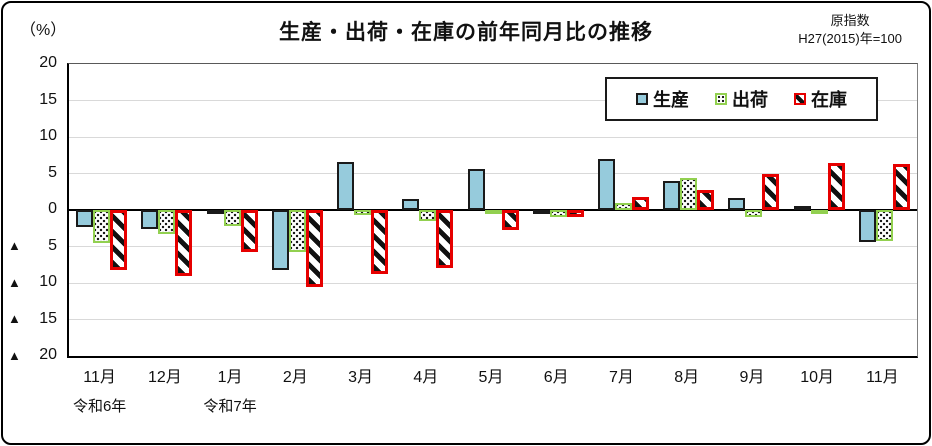 This screenshot has width=932, height=446. Describe the element at coordinates (836, 186) in the screenshot. I see `bar-inventory-10月` at that location.